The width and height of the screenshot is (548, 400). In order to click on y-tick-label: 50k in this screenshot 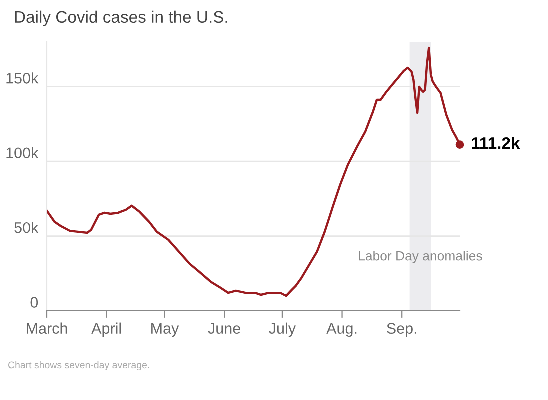, I will do `click(26, 228)`.